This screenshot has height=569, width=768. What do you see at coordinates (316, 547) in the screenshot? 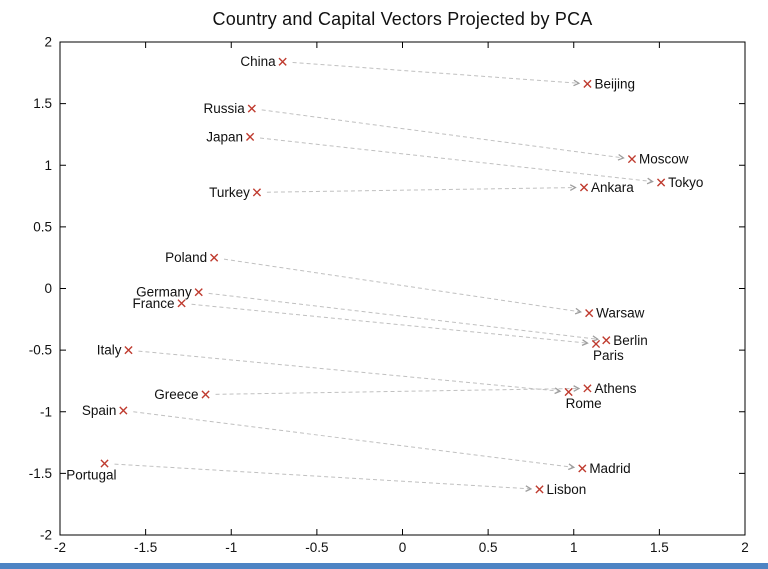
I see `x-tick-label: -0.5` at bounding box center [316, 547].